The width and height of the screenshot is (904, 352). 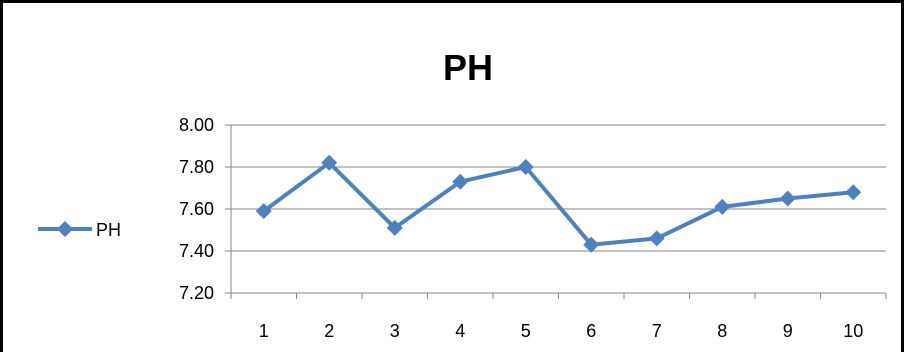 I want to click on x-tick-label: 3, so click(x=395, y=331).